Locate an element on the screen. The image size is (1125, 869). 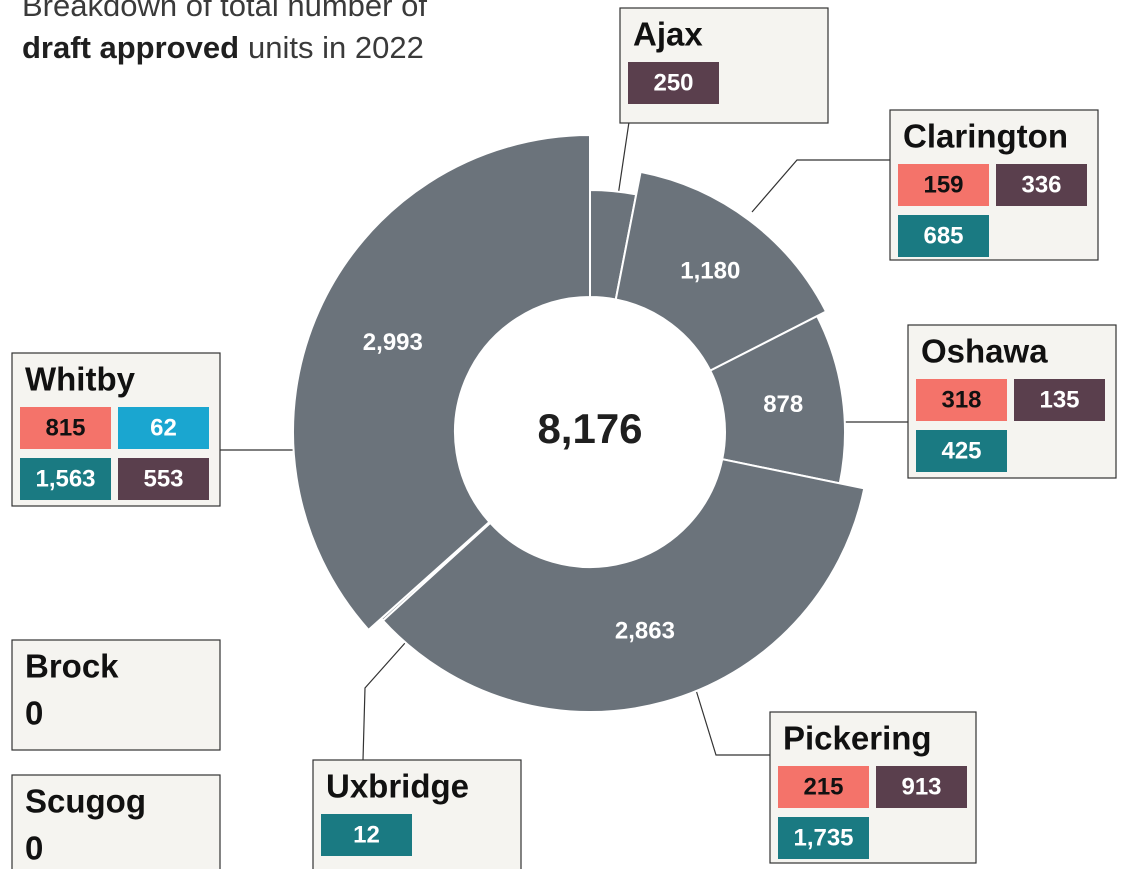
callout-name: Scugog is located at coordinates (85, 801).